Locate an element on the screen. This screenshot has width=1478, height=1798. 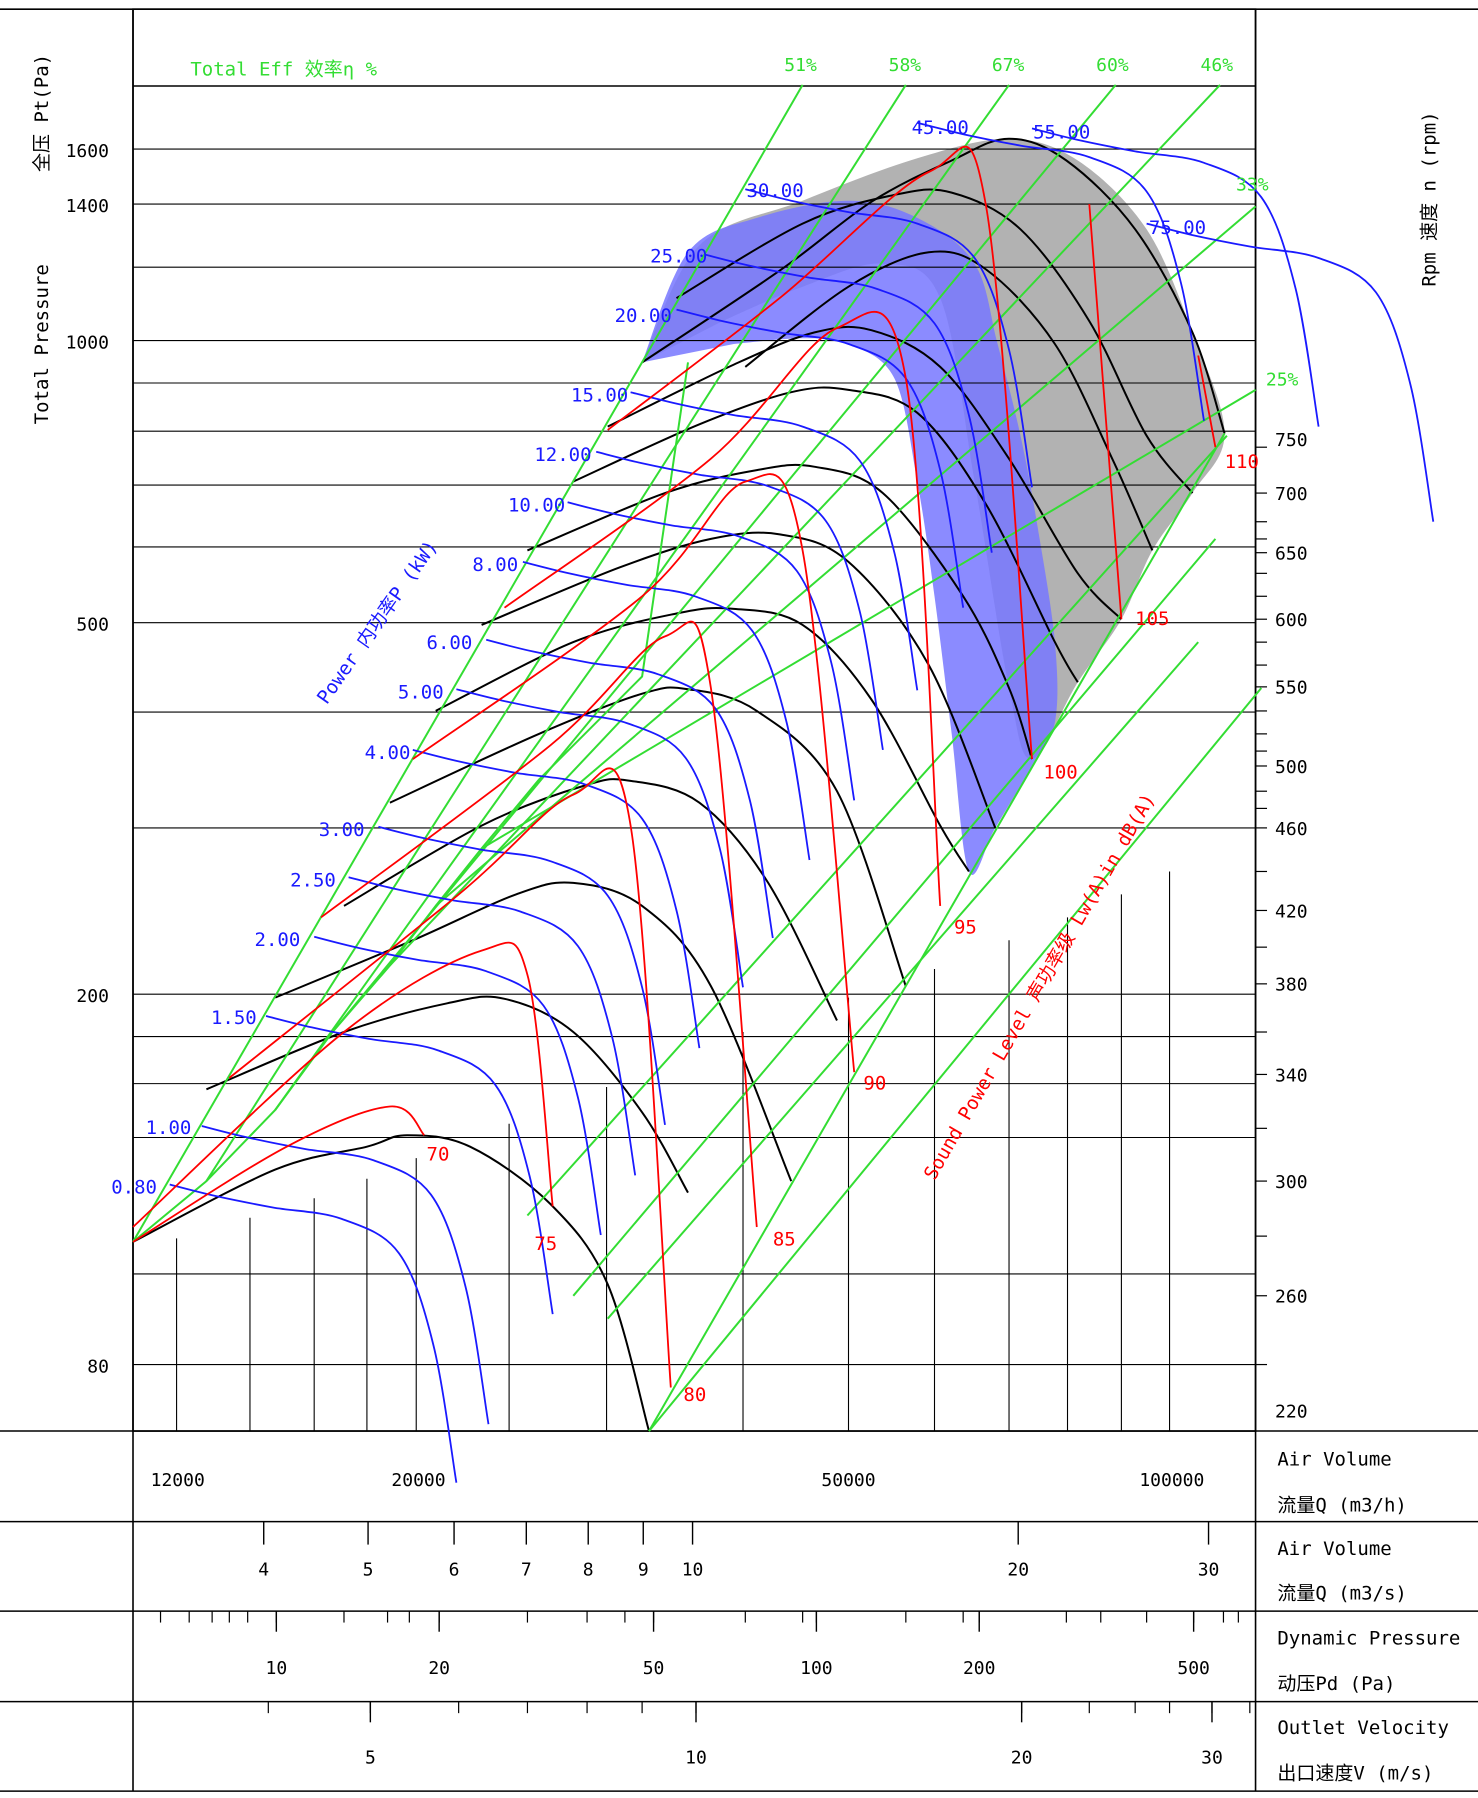
efficiency-line is located at coordinates (869, 619).